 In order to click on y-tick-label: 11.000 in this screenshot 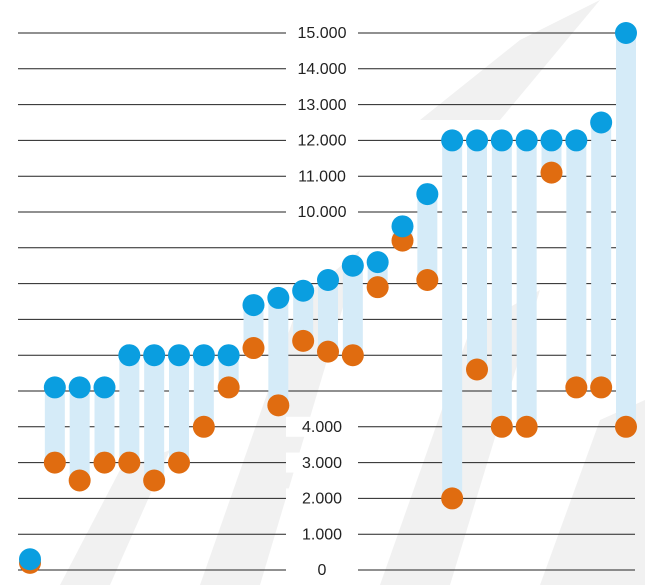, I will do `click(322, 176)`.